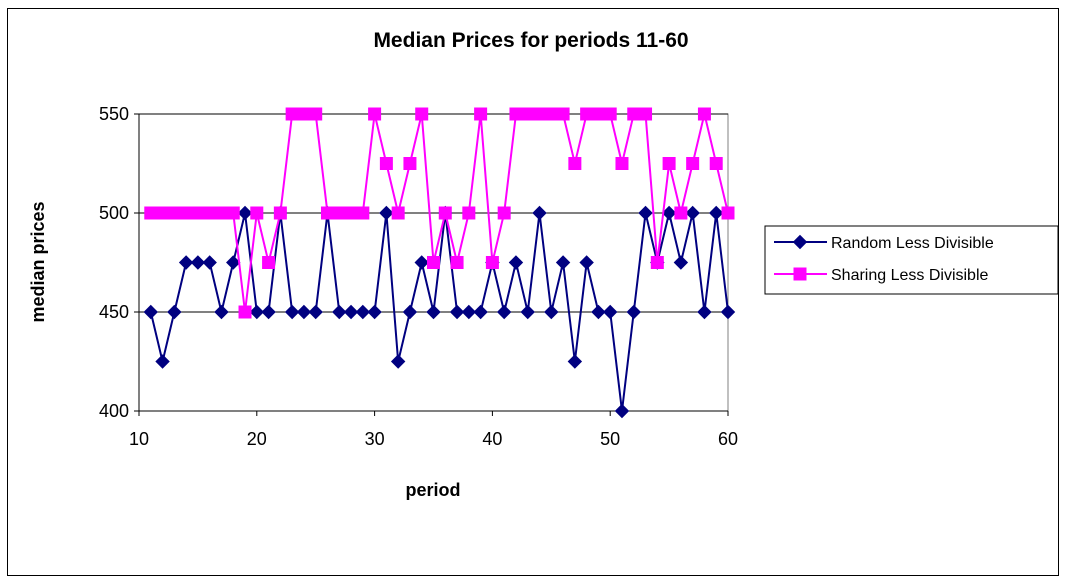 Image resolution: width=1066 pixels, height=584 pixels. I want to click on legend-label: Random Less Divisible, so click(912, 243).